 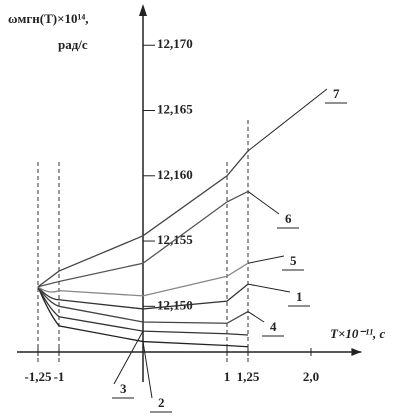 I want to click on y-tick-label: 12,170, so click(x=175, y=43).